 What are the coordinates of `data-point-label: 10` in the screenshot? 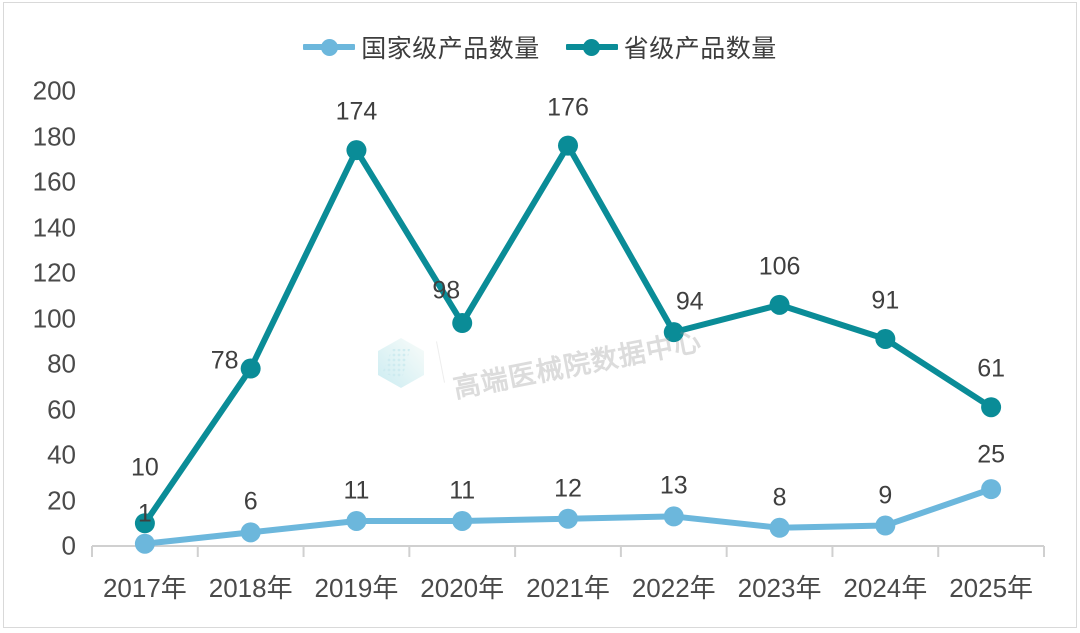 It's located at (144, 467).